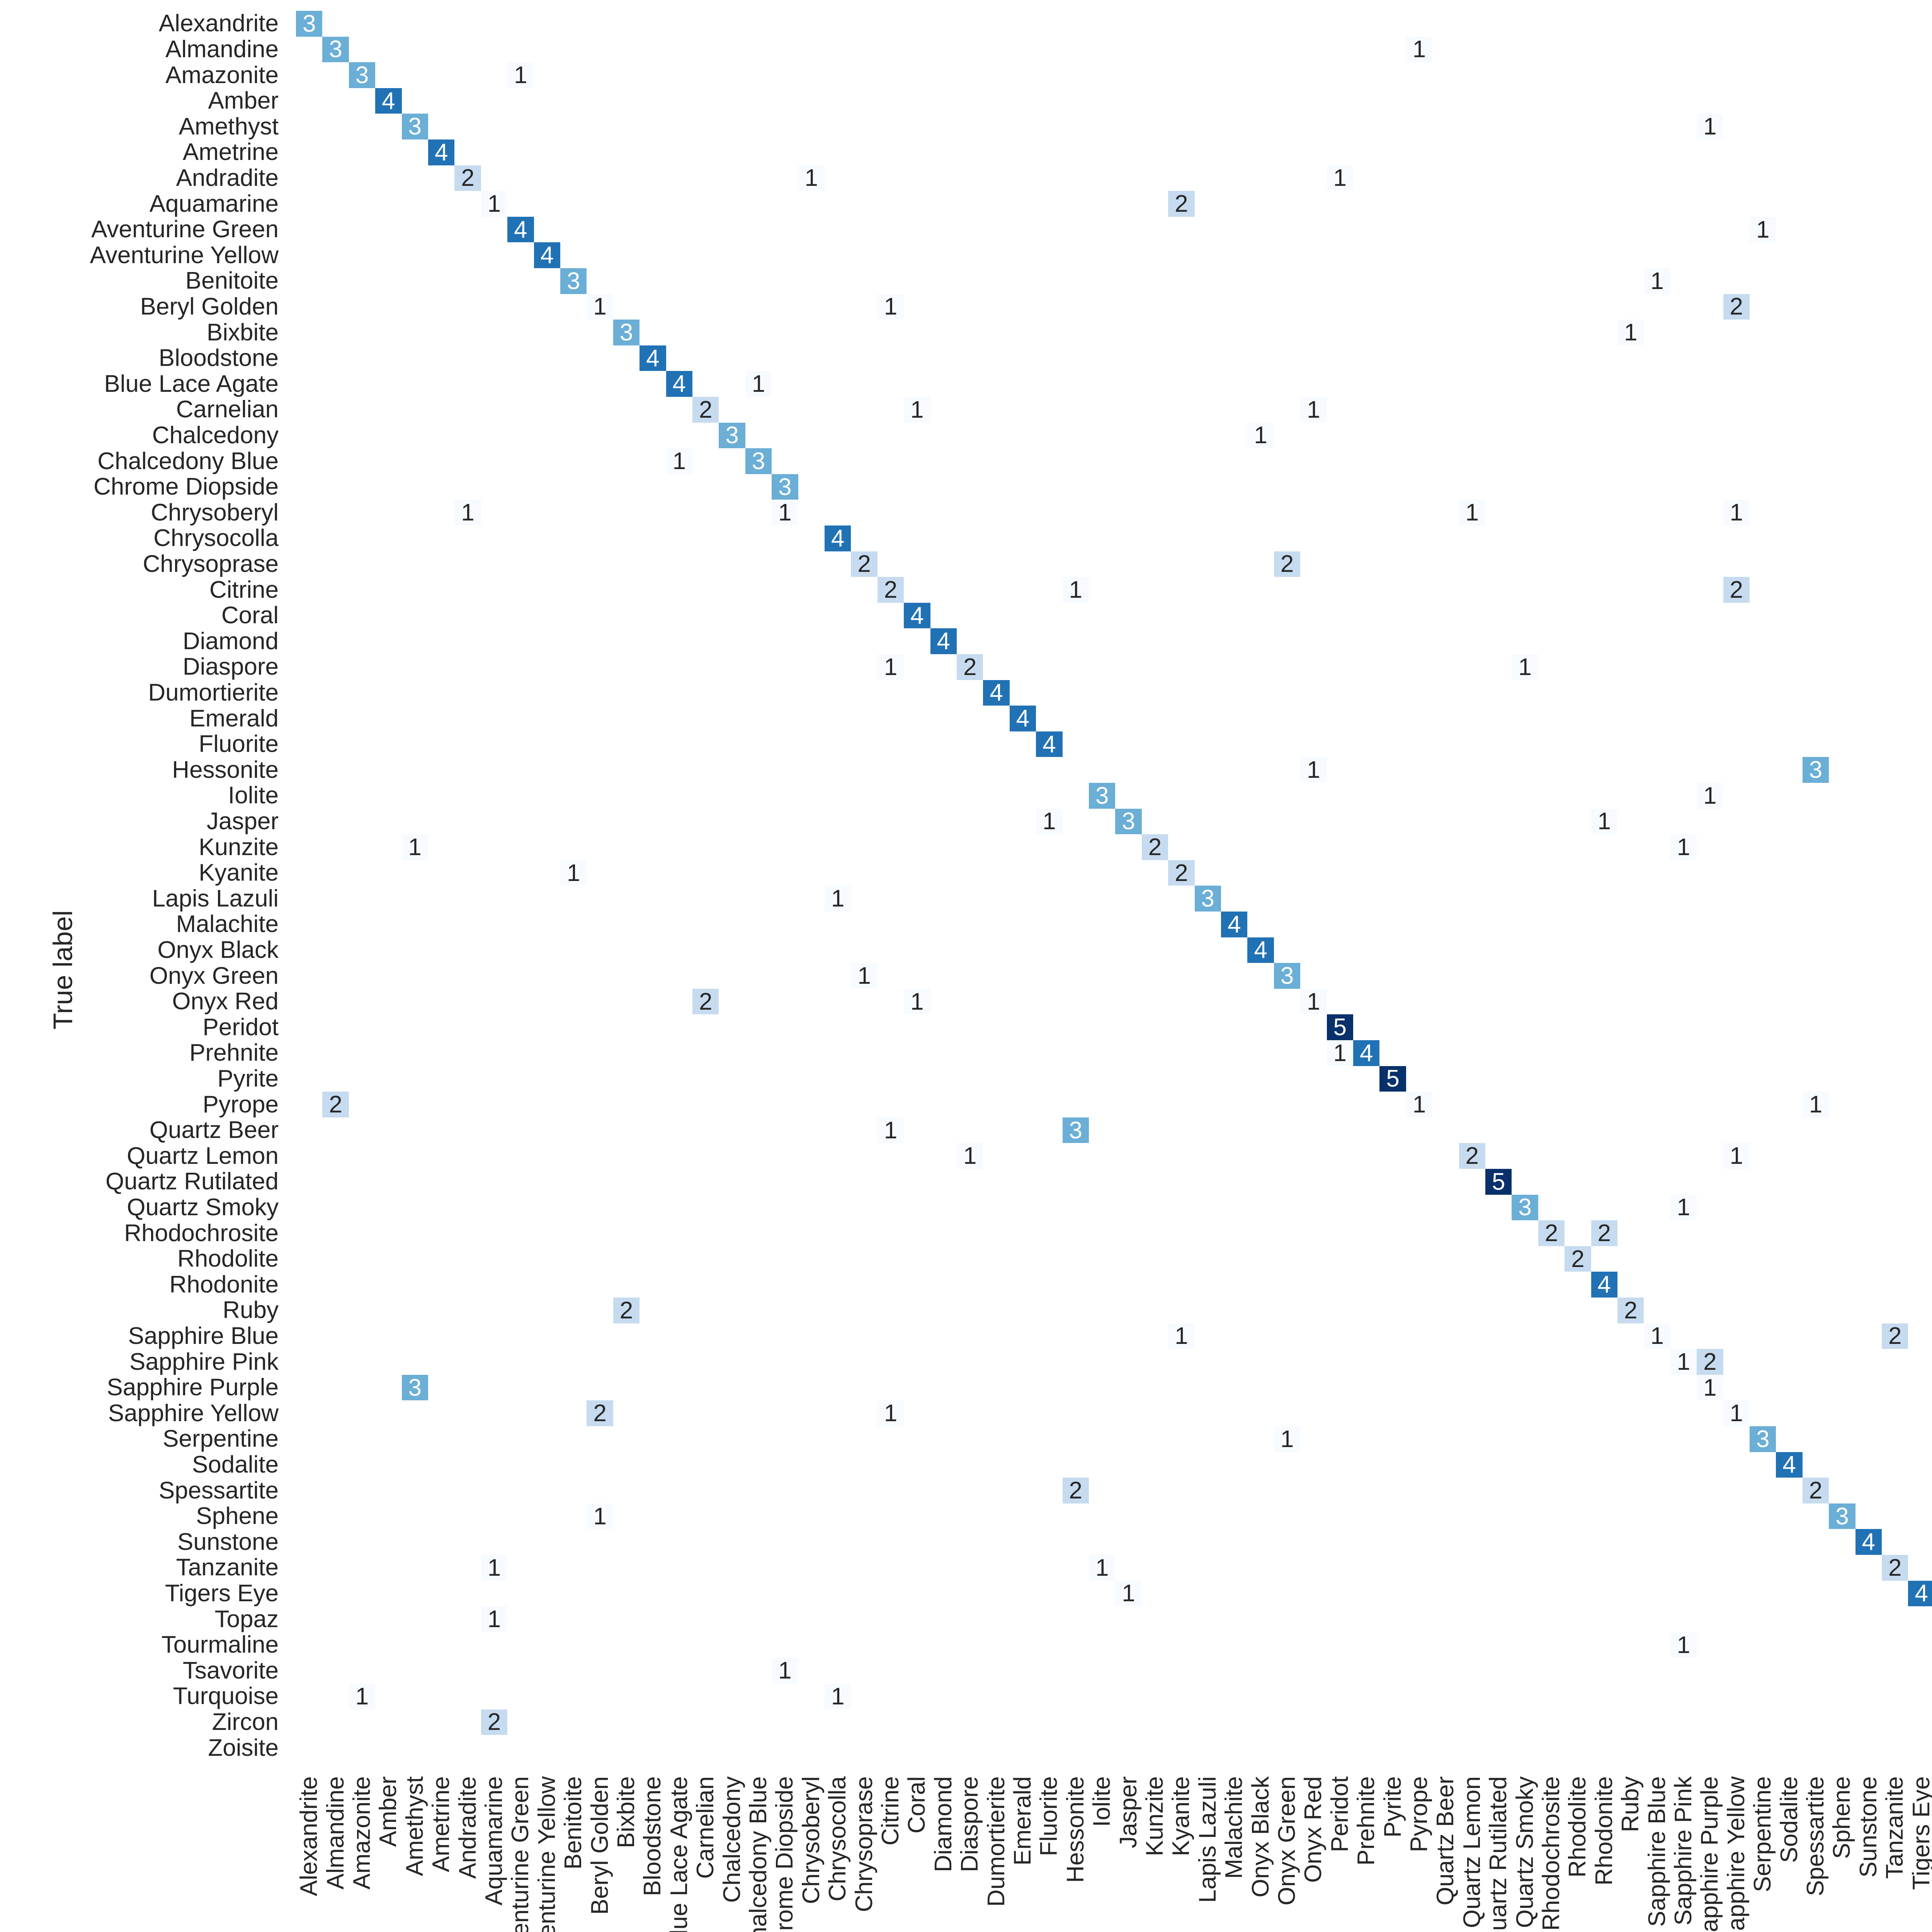  What do you see at coordinates (970, 1824) in the screenshot?
I see `x-tick-label: Diaspore` at bounding box center [970, 1824].